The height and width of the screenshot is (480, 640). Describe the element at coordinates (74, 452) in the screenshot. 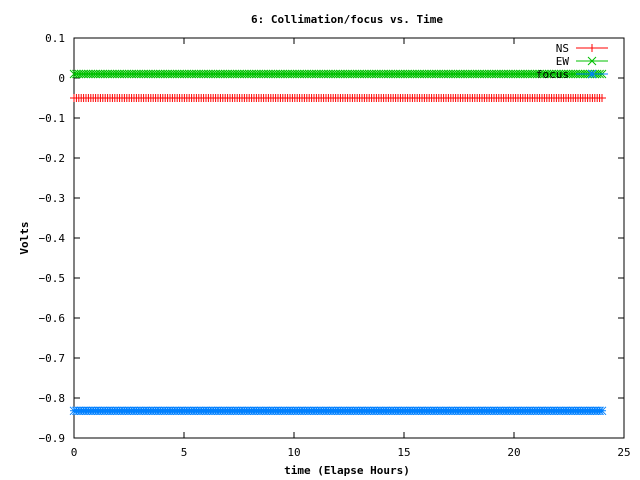

I see `x-tick-label: 0` at that location.